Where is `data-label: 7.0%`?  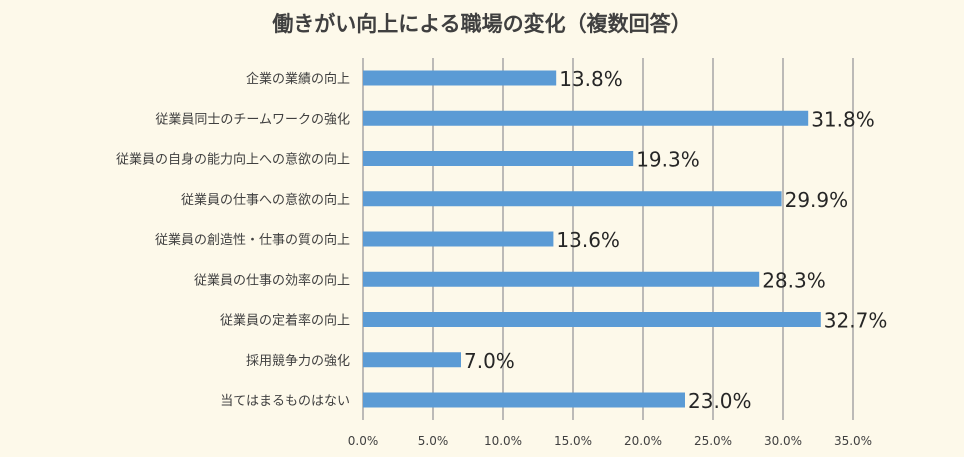
data-label: 7.0% is located at coordinates (489, 361).